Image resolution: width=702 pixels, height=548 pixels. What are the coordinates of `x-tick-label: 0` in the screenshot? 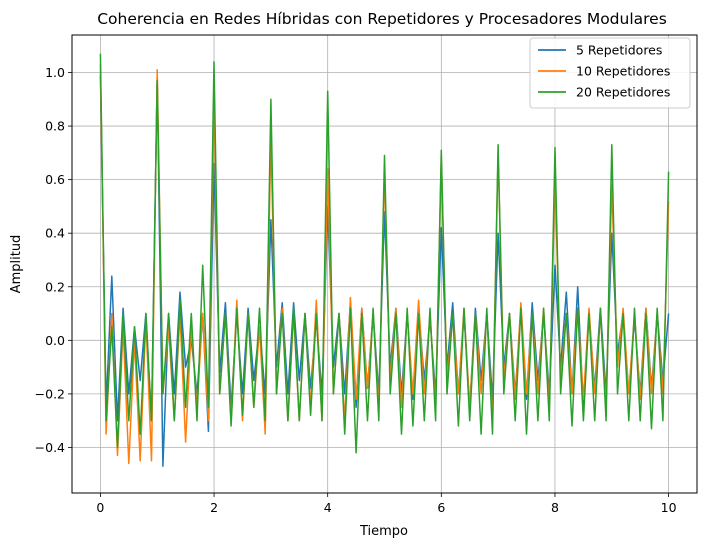 It's located at (100, 507).